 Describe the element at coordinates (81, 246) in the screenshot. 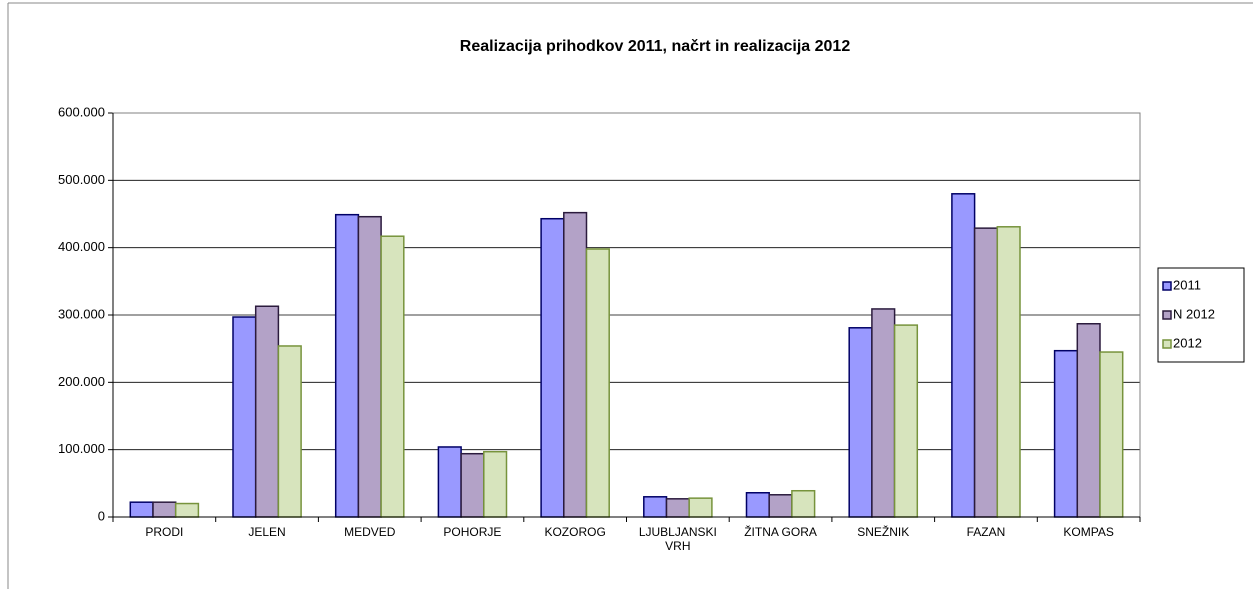

I see `y-tick-label: 400.000` at that location.